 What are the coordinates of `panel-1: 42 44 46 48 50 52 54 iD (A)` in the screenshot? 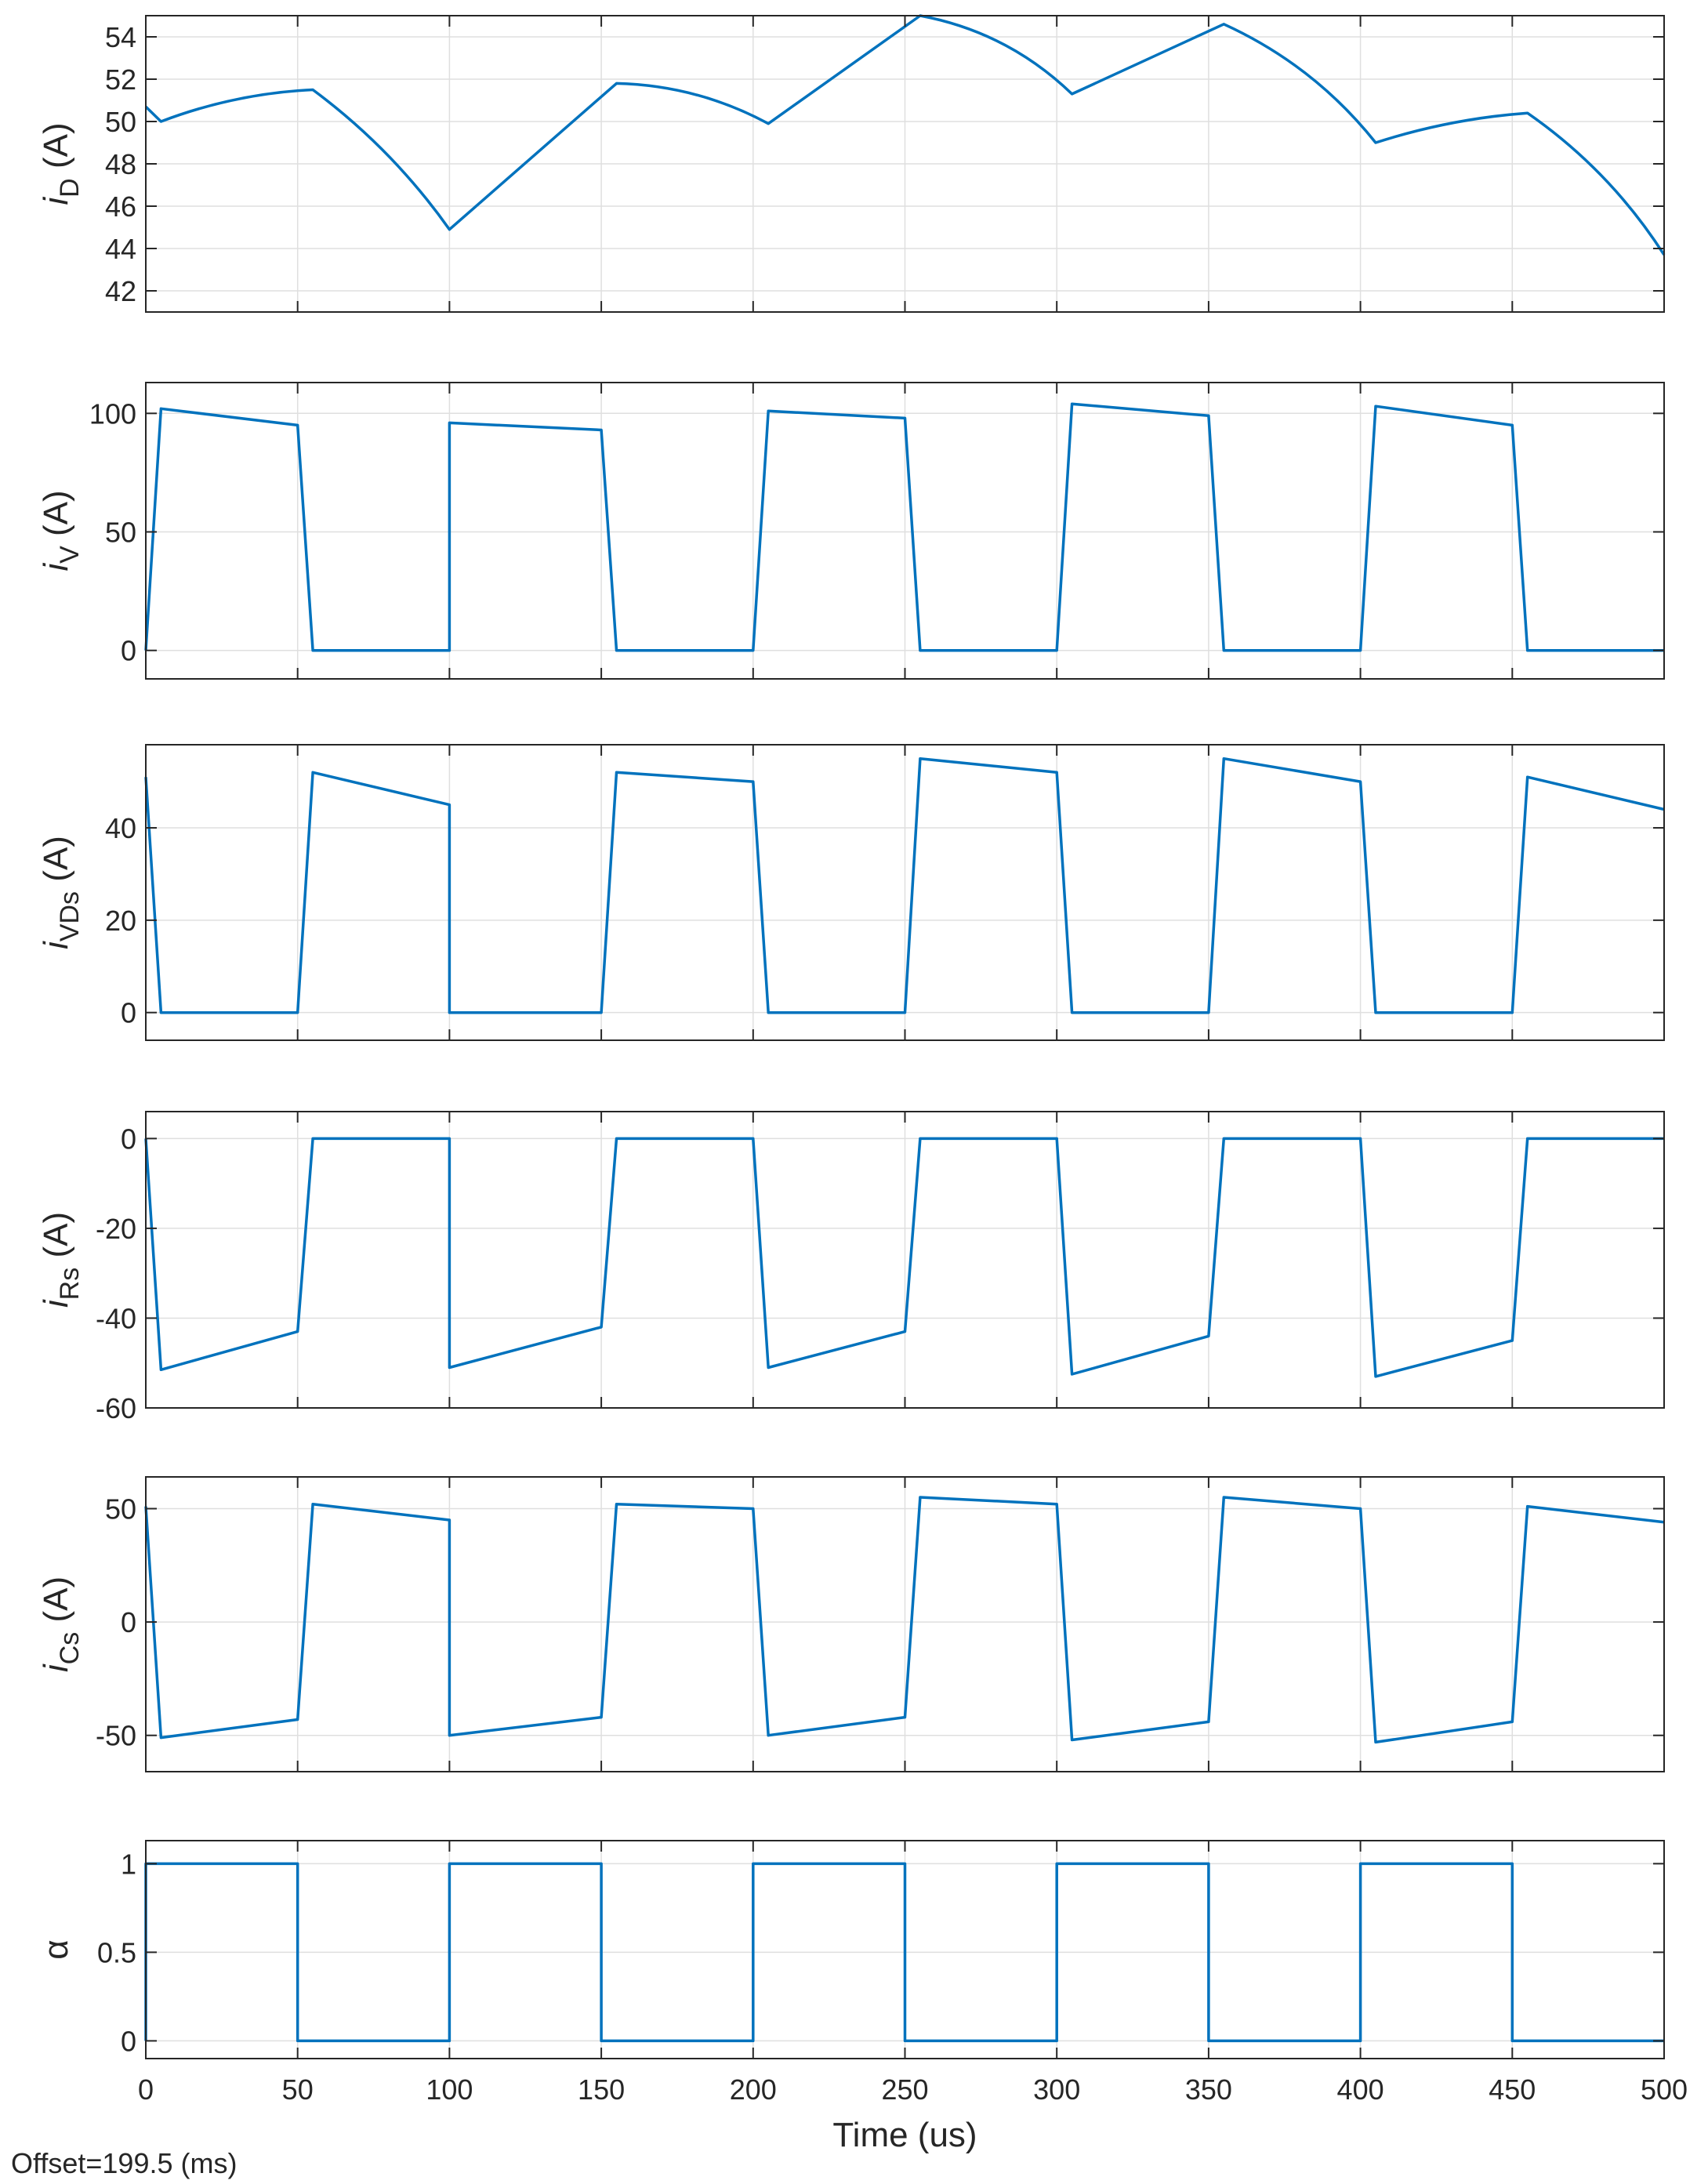 It's located at (851, 163).